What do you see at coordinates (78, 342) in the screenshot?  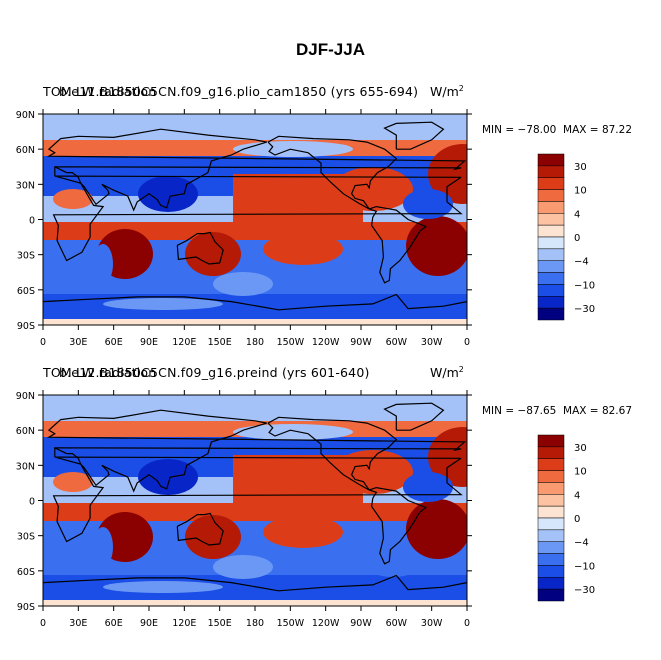 I see `lon-label: 30E` at bounding box center [78, 342].